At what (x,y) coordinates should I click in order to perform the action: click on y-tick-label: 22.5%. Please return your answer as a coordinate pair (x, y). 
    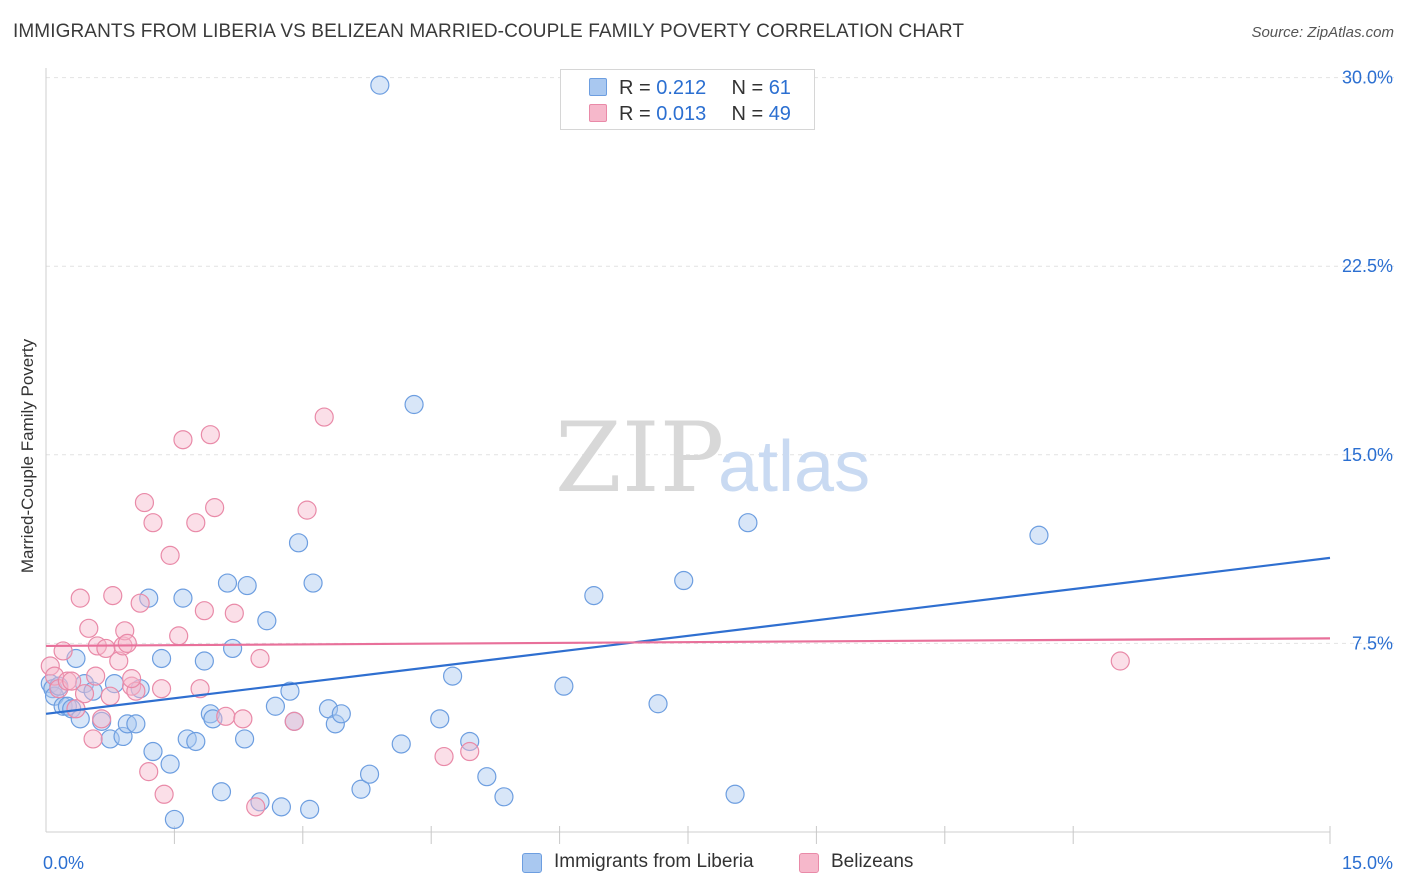
    Looking at the image, I should click on (1367, 266).